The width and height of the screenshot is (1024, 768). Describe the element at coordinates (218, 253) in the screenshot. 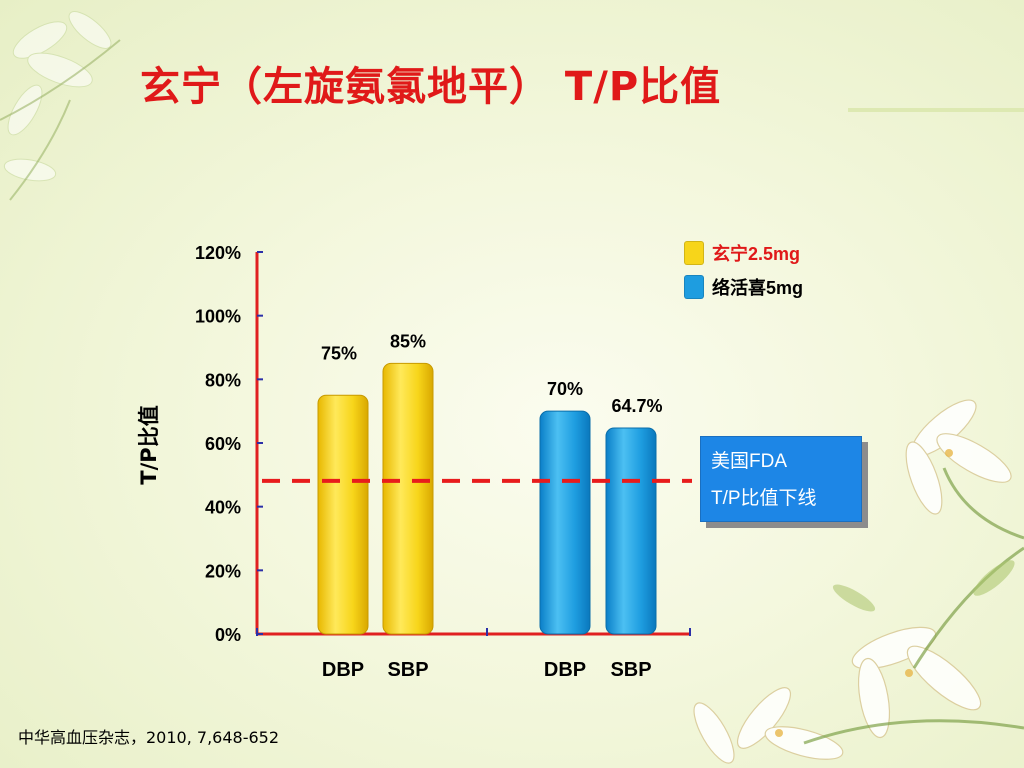

I see `y-tick-label: 120%` at that location.